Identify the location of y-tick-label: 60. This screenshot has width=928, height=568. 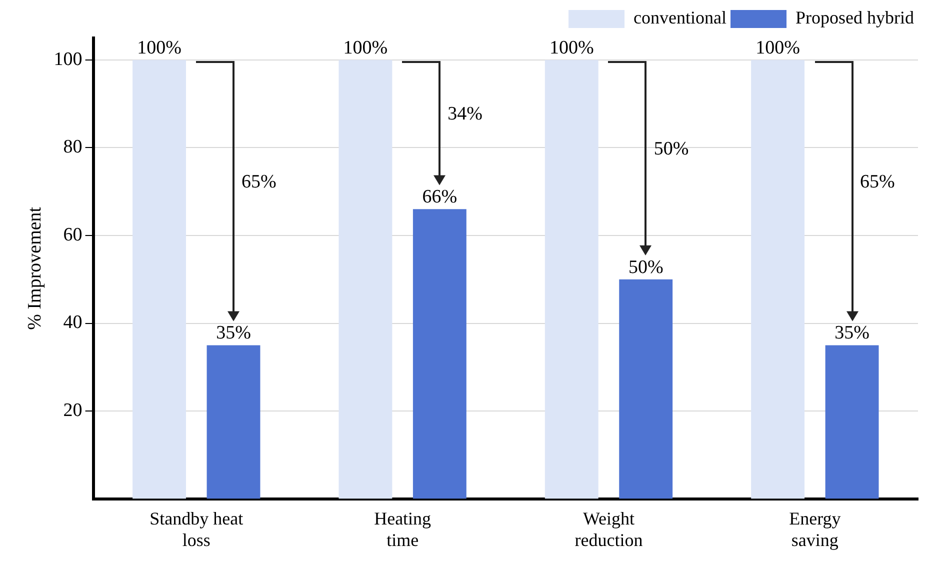
(72, 235).